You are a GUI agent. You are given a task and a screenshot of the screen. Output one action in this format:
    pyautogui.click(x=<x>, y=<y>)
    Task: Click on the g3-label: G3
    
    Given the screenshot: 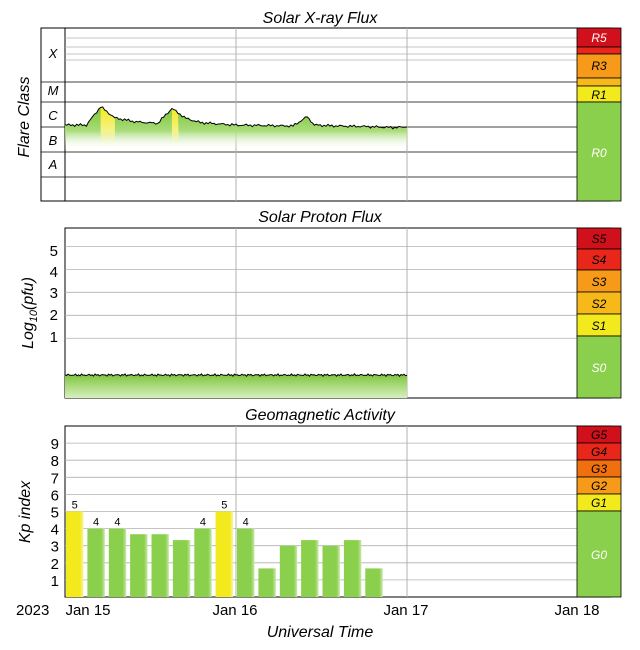 What is the action you would take?
    pyautogui.click(x=599, y=469)
    